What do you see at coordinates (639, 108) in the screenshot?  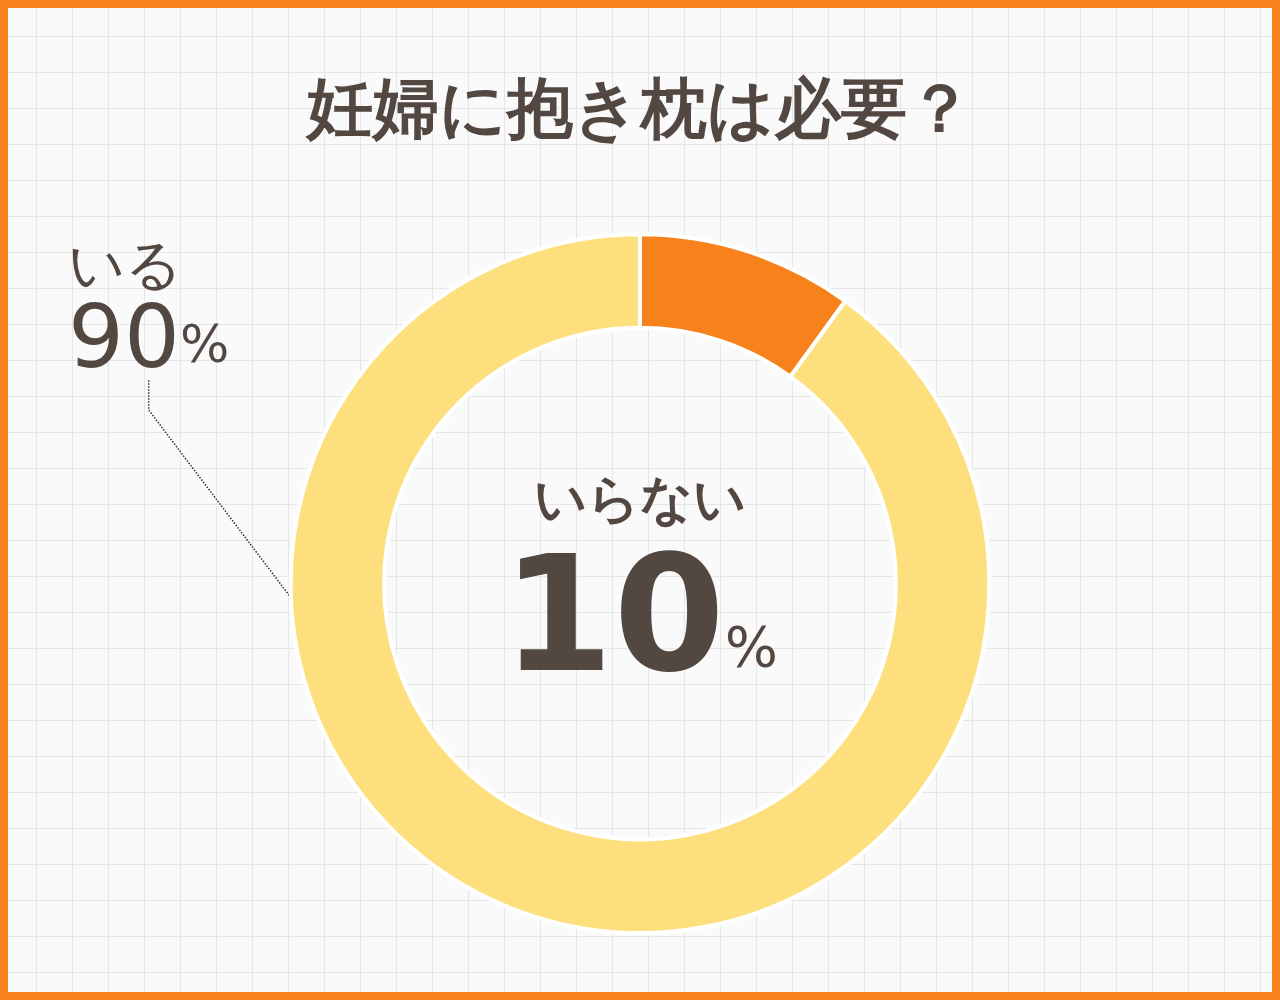 I see `chart-title: 妊婦に抱き枕は必要？` at bounding box center [639, 108].